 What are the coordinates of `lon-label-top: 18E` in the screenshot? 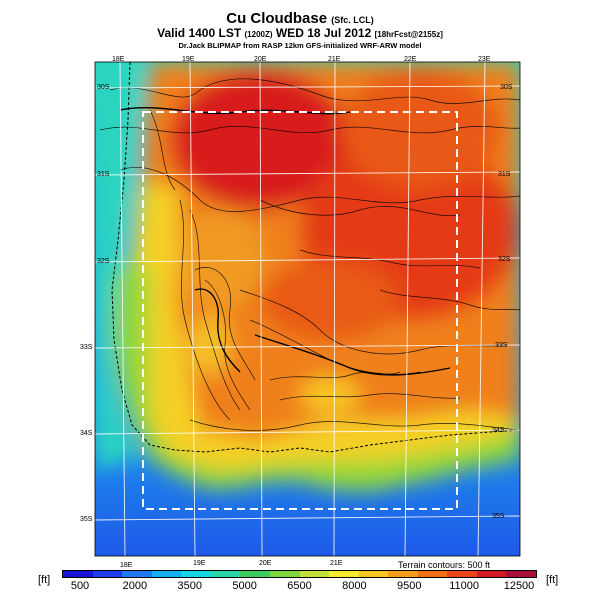 It's located at (118, 59).